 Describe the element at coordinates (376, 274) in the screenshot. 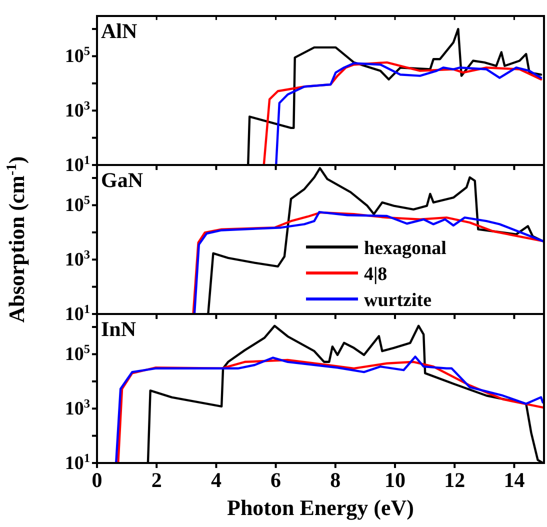

I see `legend-label: 4|8` at that location.